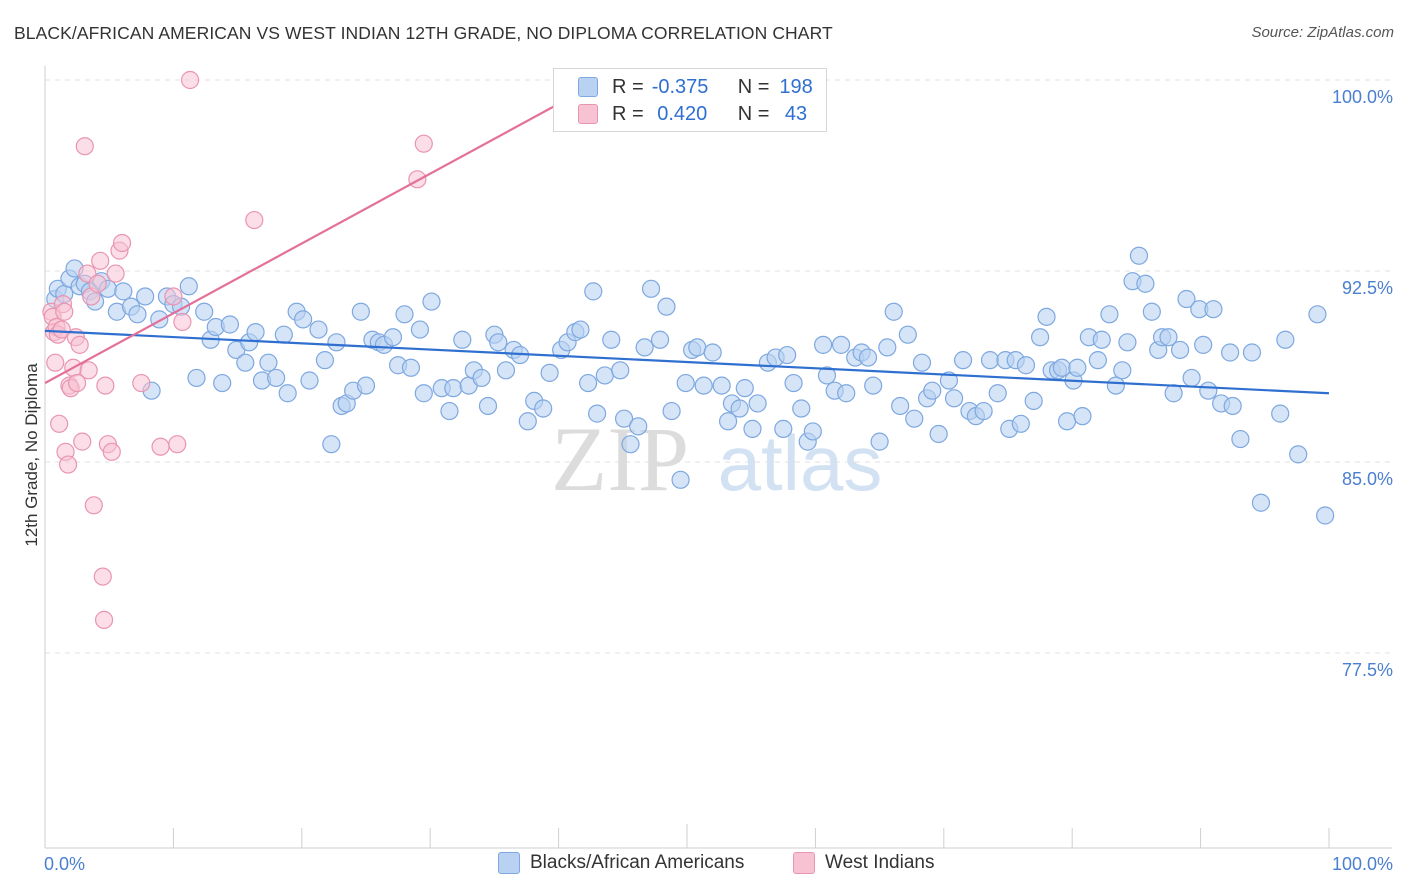  Describe the element at coordinates (1362, 864) in the screenshot. I see `x-tick-label: 100.0%` at that location.